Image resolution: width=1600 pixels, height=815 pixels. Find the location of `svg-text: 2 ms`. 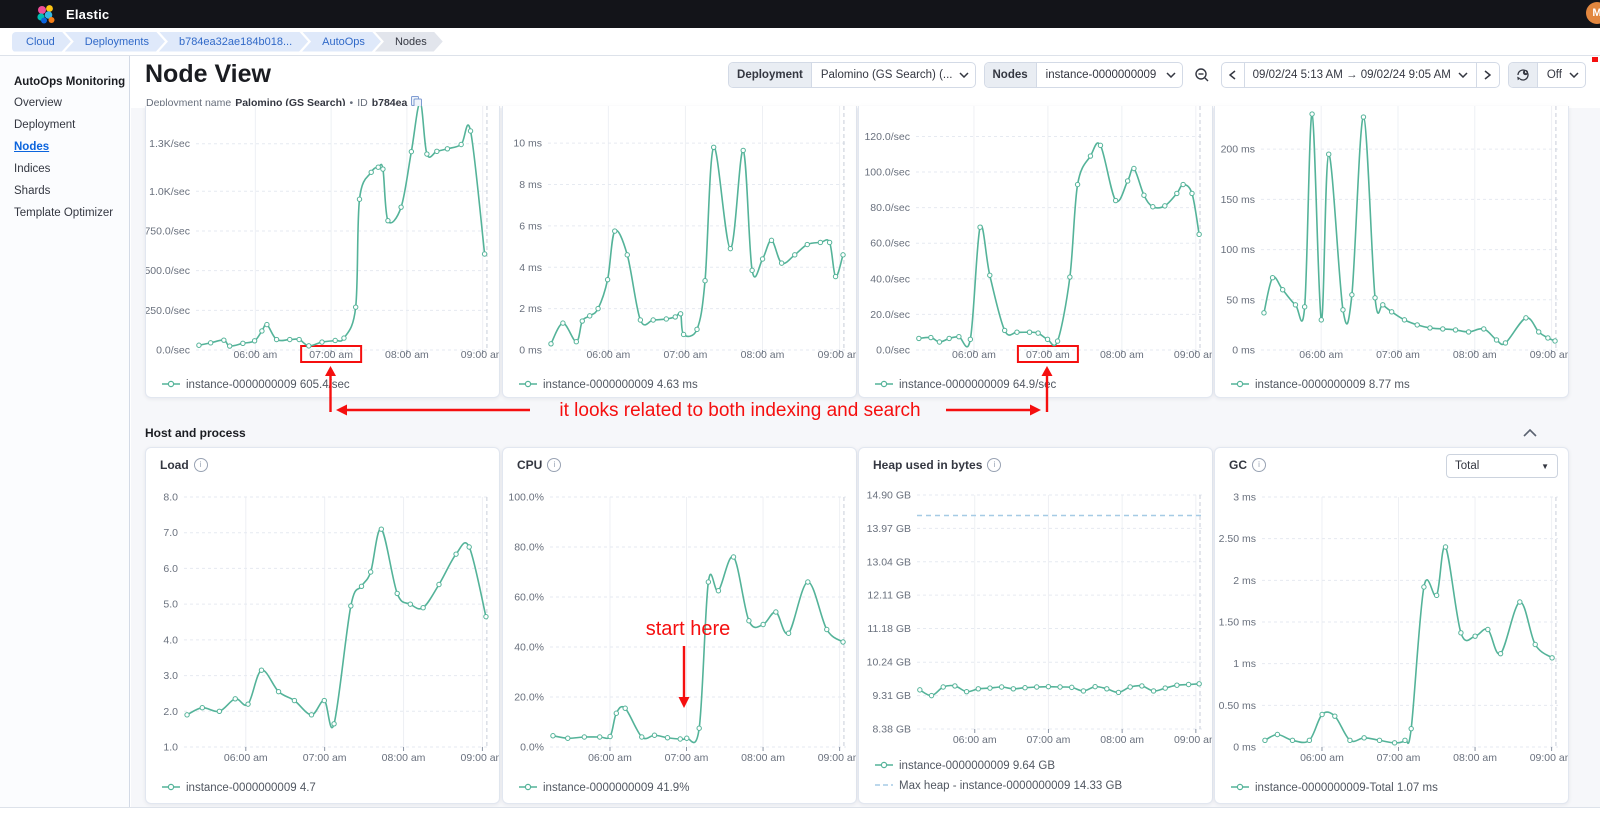

svg-text: 2 ms is located at coordinates (1244, 581).